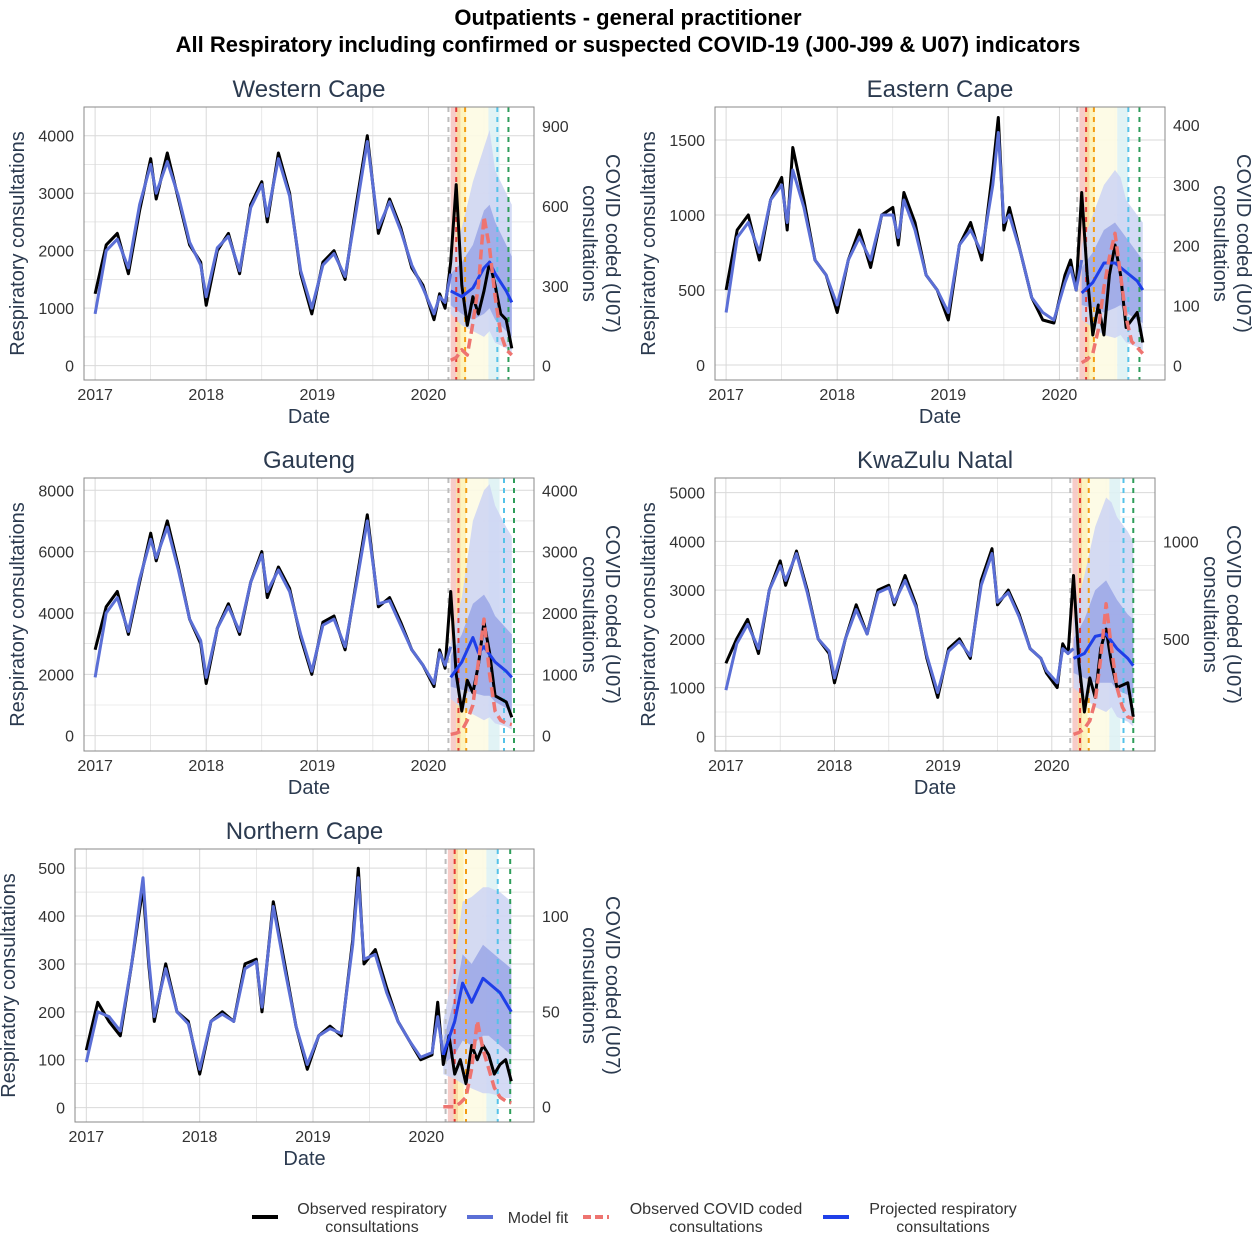 This screenshot has height=1236, width=1256. Describe the element at coordinates (555, 287) in the screenshot. I see `y2-tick-label: 300` at that location.